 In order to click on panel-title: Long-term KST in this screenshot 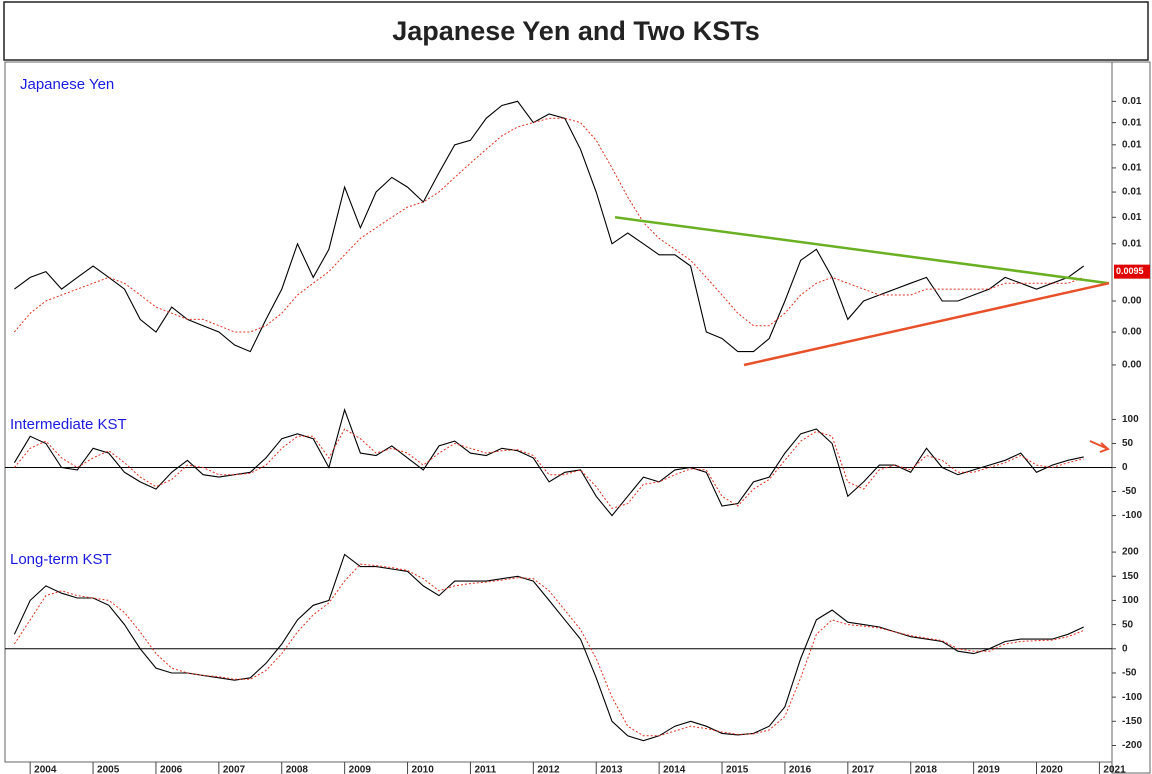, I will do `click(61, 559)`.